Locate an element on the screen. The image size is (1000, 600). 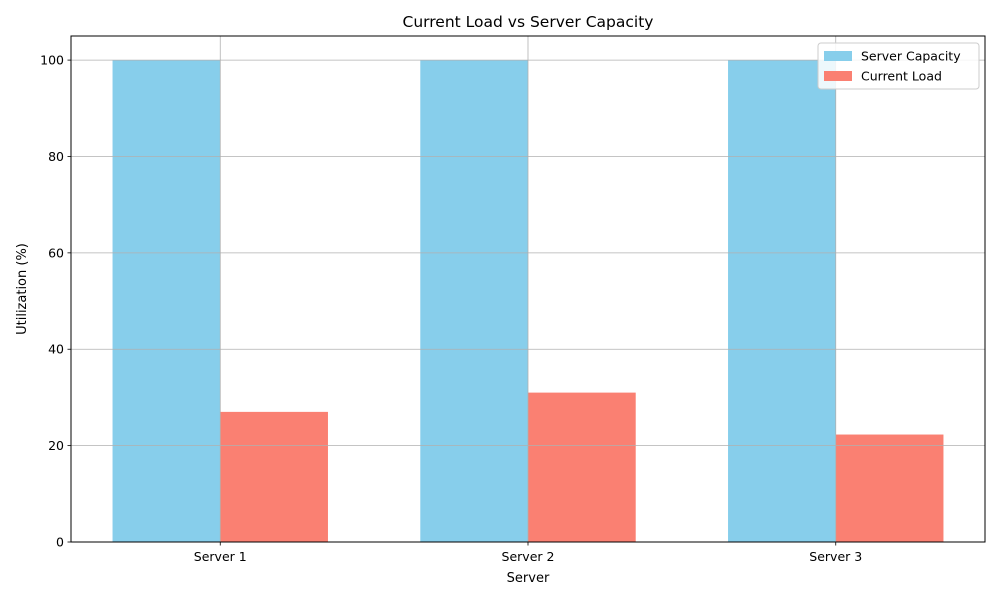
y-tick-label: 60 is located at coordinates (56, 252).